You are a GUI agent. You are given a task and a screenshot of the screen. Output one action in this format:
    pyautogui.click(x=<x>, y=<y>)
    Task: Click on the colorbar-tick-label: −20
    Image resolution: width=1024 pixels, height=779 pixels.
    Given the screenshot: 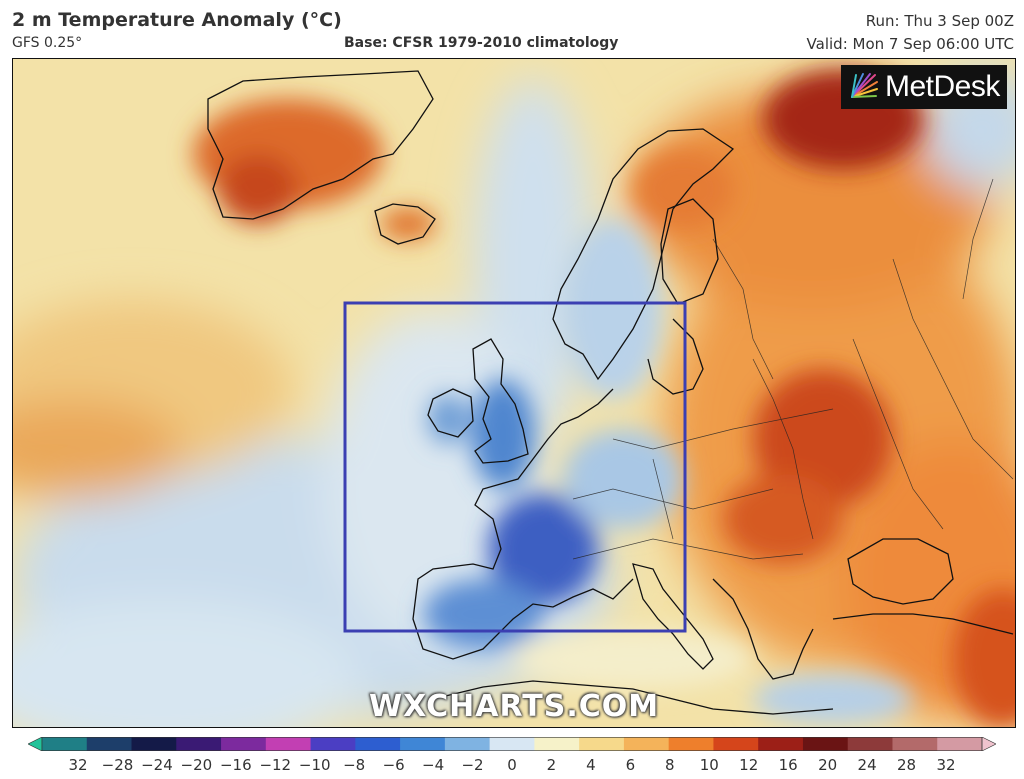 What is the action you would take?
    pyautogui.click(x=196, y=765)
    